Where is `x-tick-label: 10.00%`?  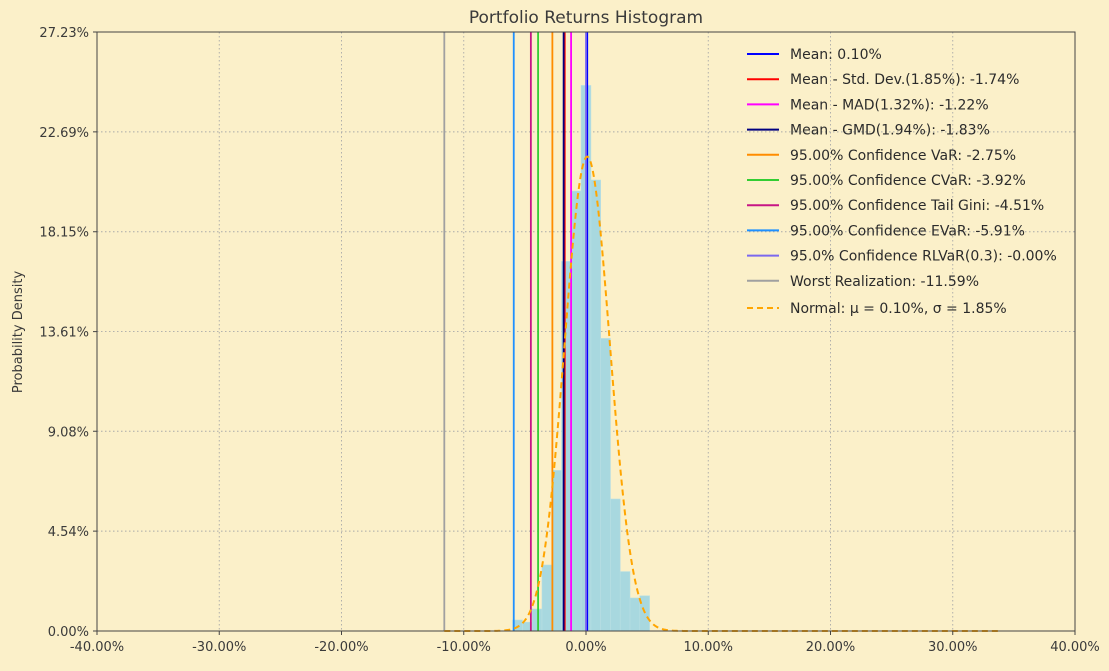
x-tick-label: 10.00% is located at coordinates (708, 647).